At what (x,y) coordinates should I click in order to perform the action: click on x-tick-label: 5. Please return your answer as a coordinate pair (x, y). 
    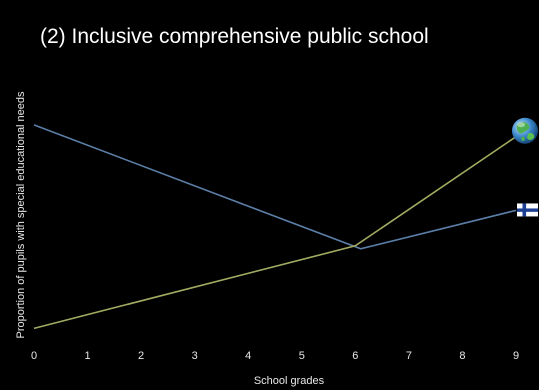
    Looking at the image, I should click on (302, 356).